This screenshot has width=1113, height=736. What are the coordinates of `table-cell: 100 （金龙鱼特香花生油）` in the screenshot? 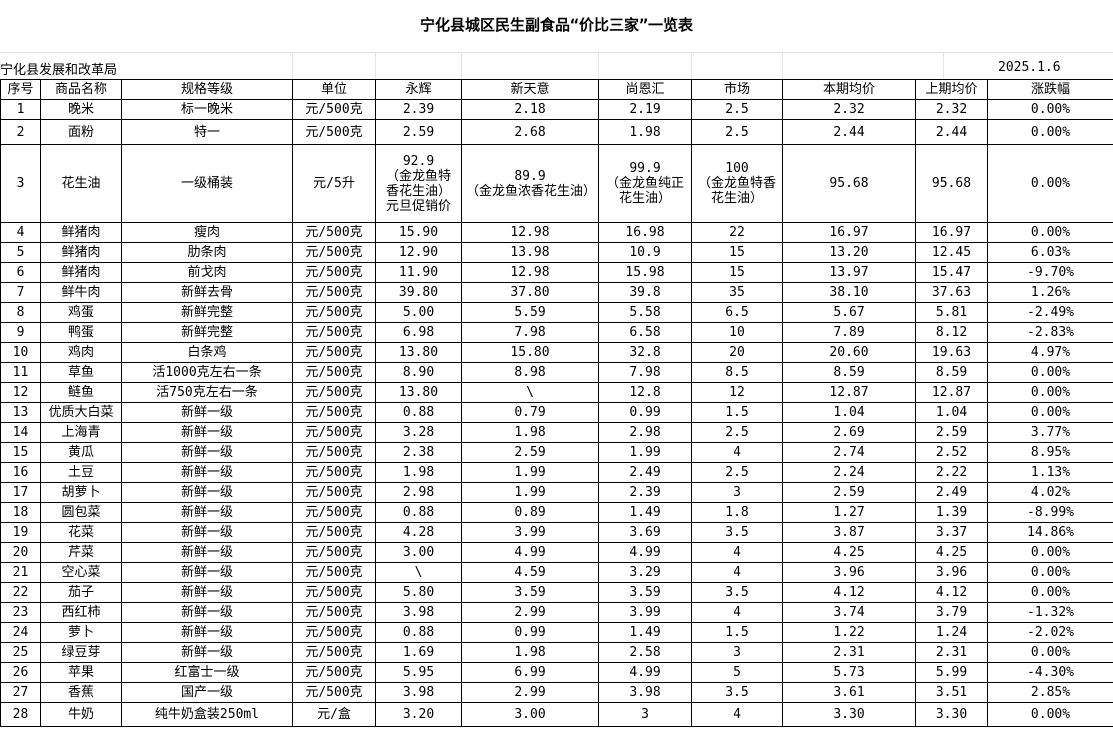 It's located at (737, 183).